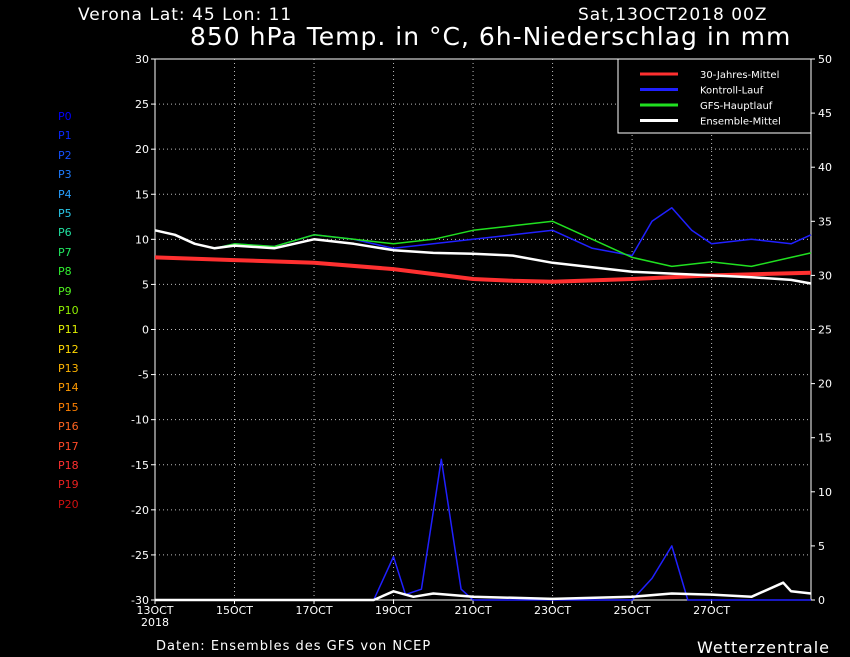  I want to click on y-right-tick-label: 15, so click(825, 438).